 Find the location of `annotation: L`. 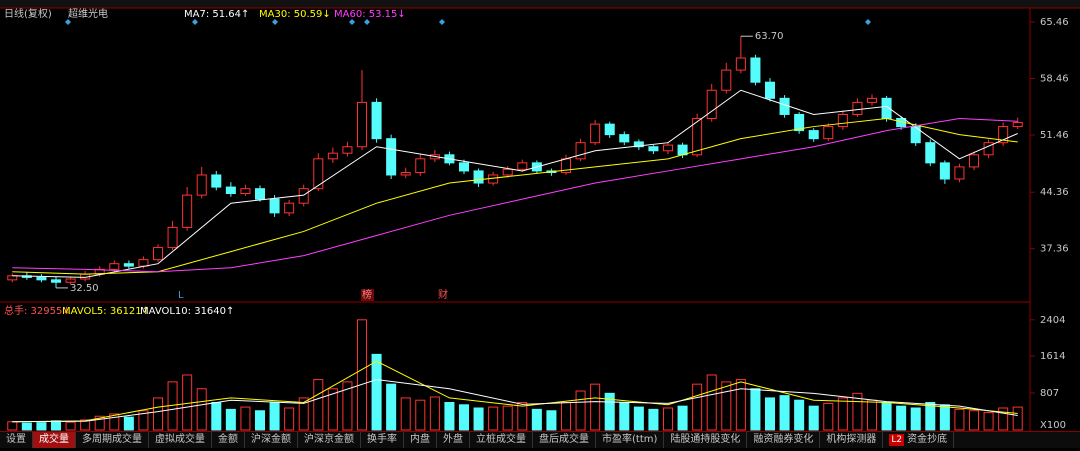

annotation: L is located at coordinates (181, 295).